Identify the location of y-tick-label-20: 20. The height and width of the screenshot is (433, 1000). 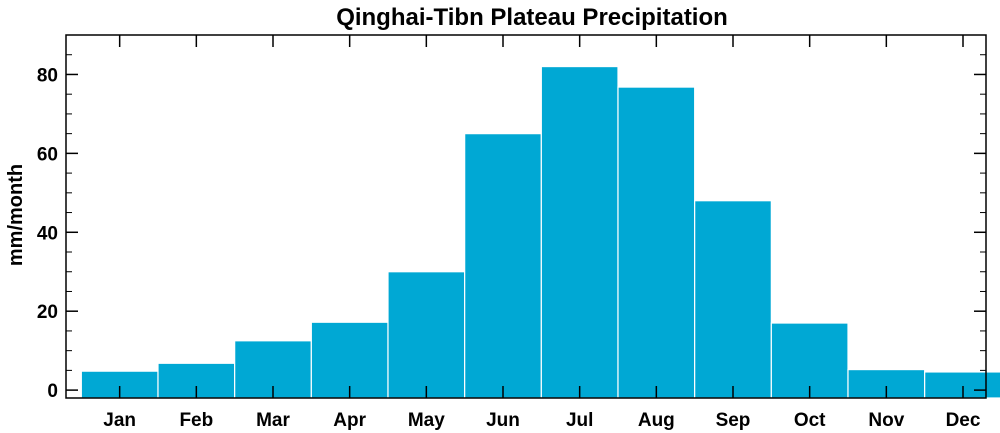
(47, 312).